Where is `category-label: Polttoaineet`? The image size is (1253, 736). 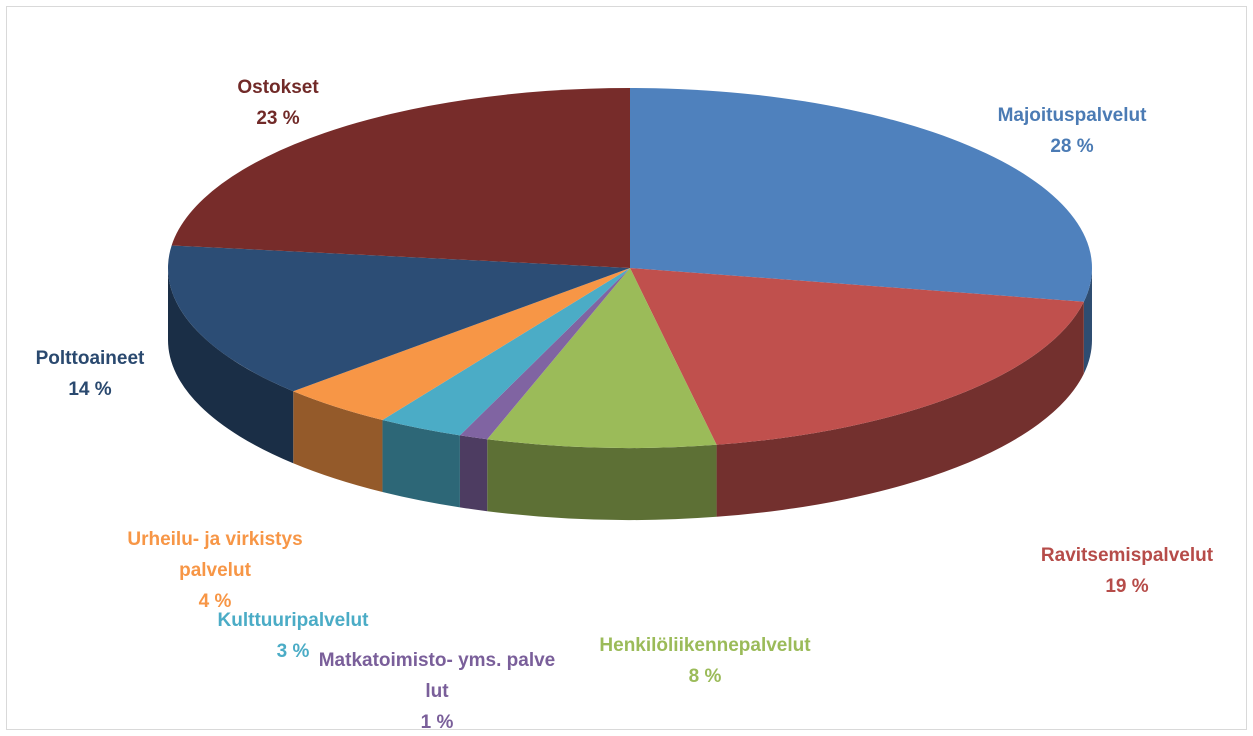
category-label: Polttoaineet is located at coordinates (90, 358).